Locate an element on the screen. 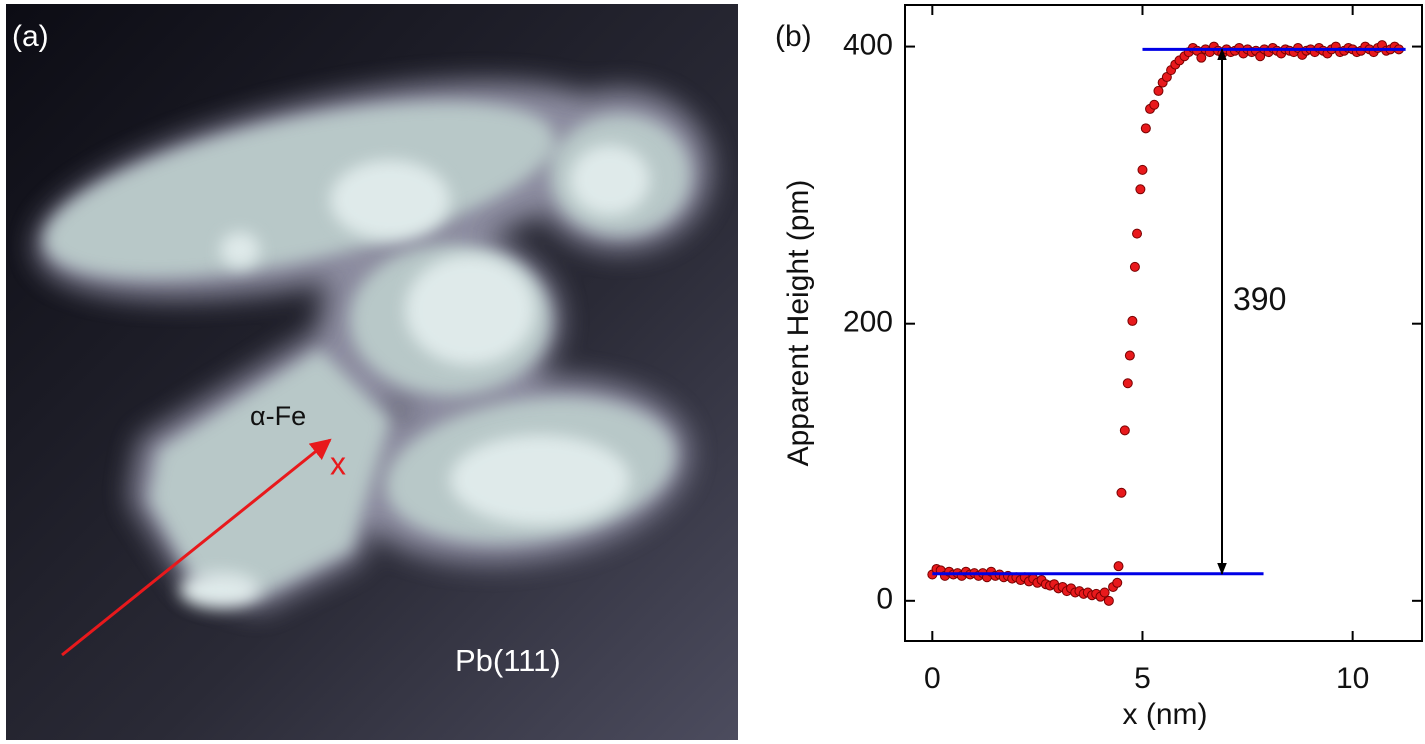  region-label: α-Fe is located at coordinates (278, 416).